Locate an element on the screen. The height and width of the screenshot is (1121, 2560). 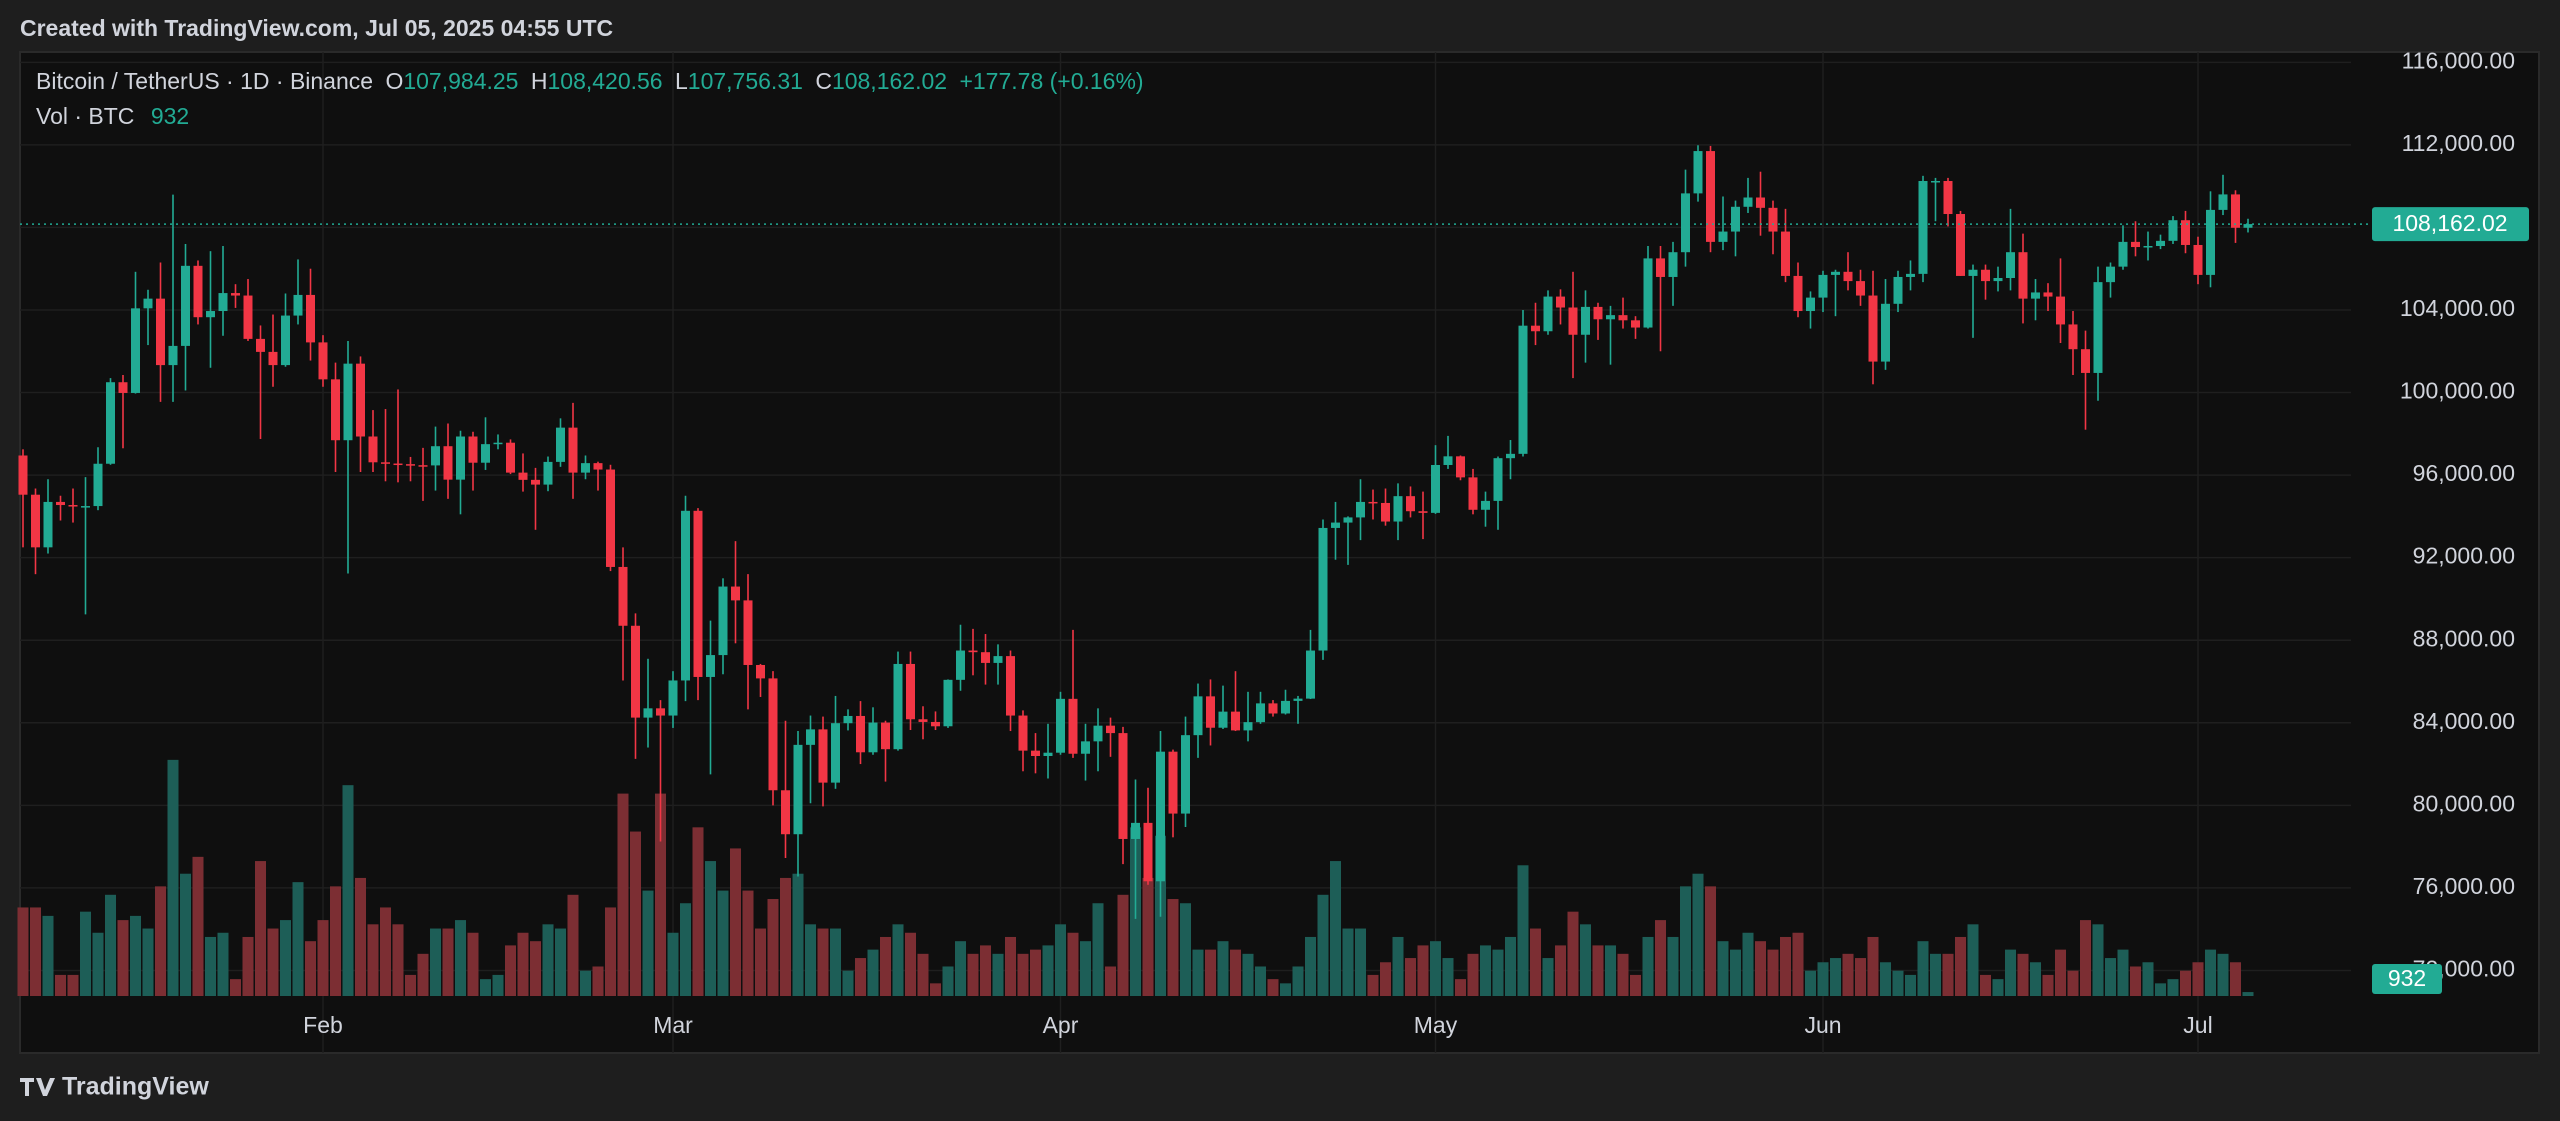
symbol: Bitcoin / TetherUS · 1D · Binance is located at coordinates (204, 81).